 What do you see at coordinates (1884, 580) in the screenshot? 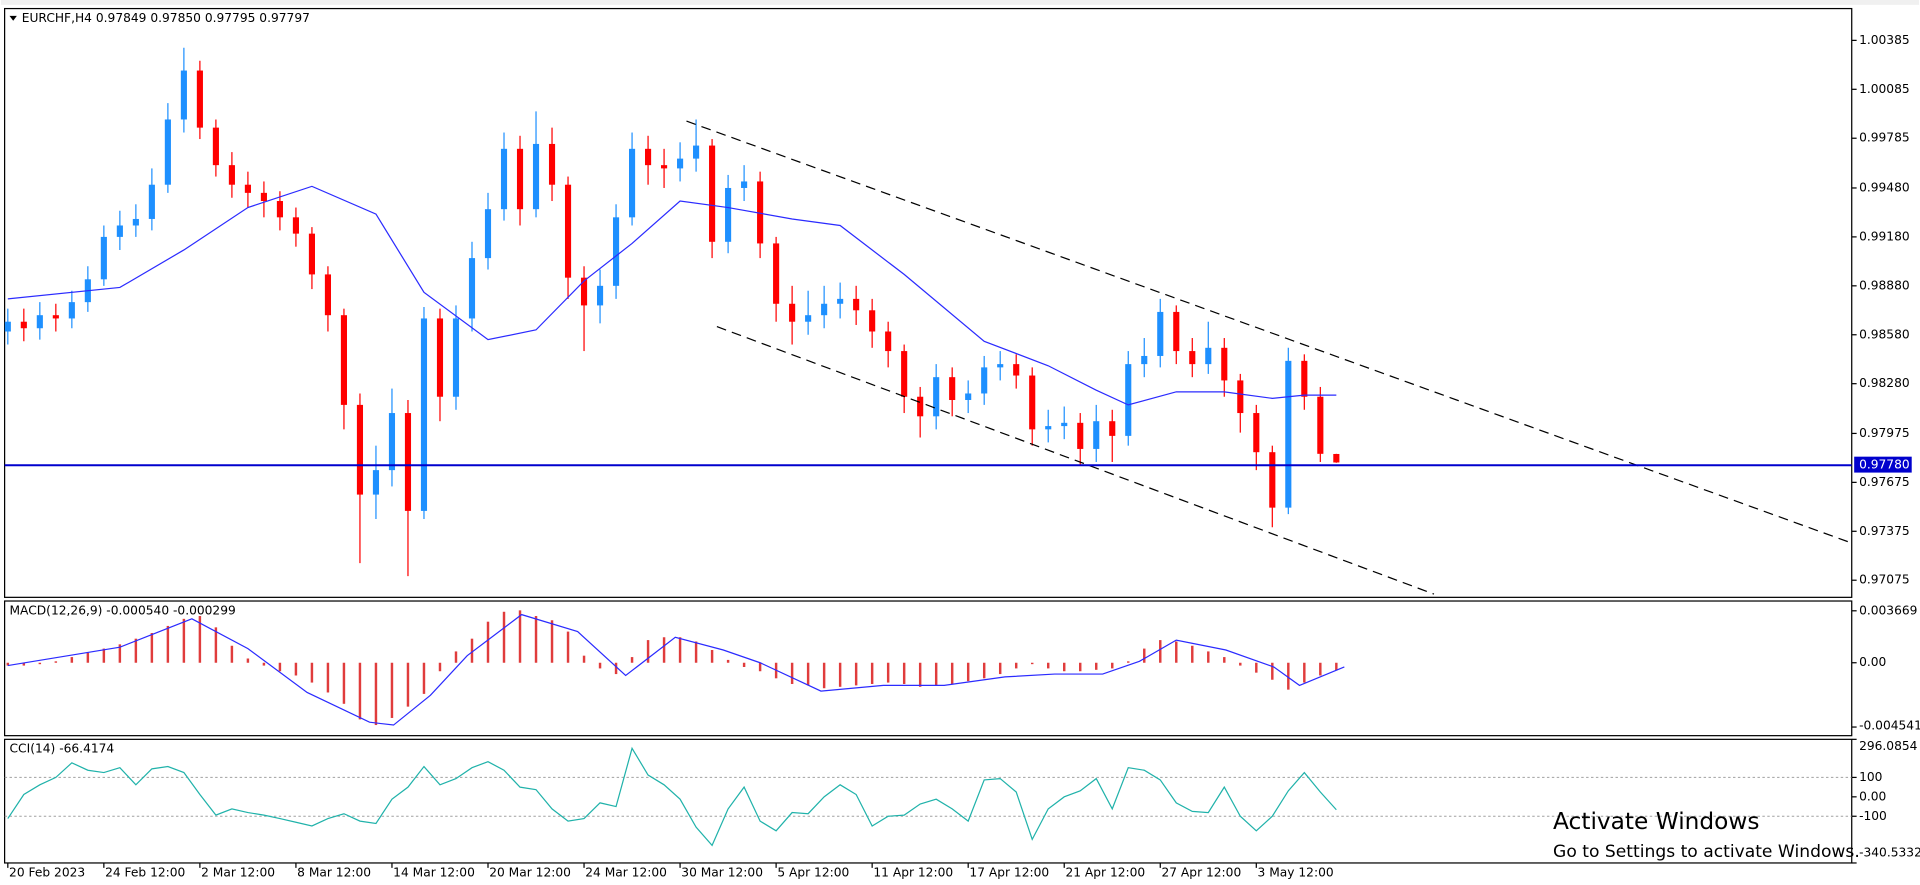
I see `y-tick-label: 0.97075` at bounding box center [1884, 580].